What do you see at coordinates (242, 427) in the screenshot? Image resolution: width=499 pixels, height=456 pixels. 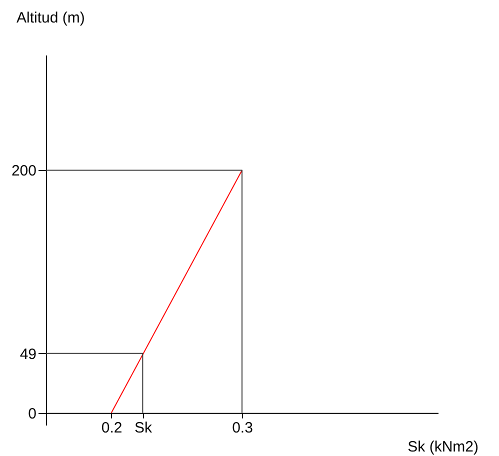 I see `x-tick-label: 0.3` at bounding box center [242, 427].